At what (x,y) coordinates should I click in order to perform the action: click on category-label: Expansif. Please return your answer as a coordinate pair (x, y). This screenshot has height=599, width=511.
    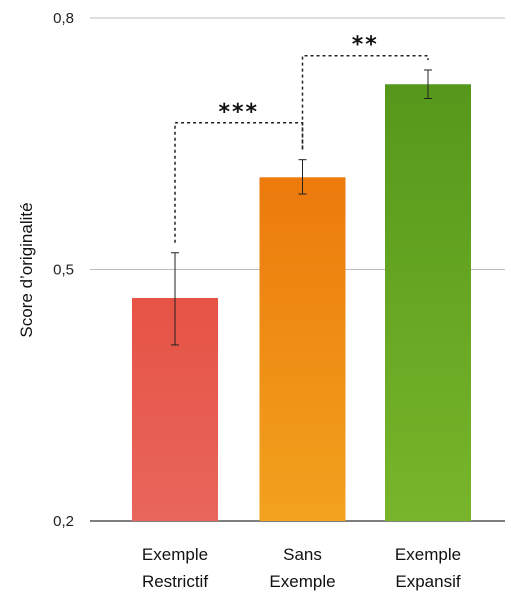
    Looking at the image, I should click on (427, 581).